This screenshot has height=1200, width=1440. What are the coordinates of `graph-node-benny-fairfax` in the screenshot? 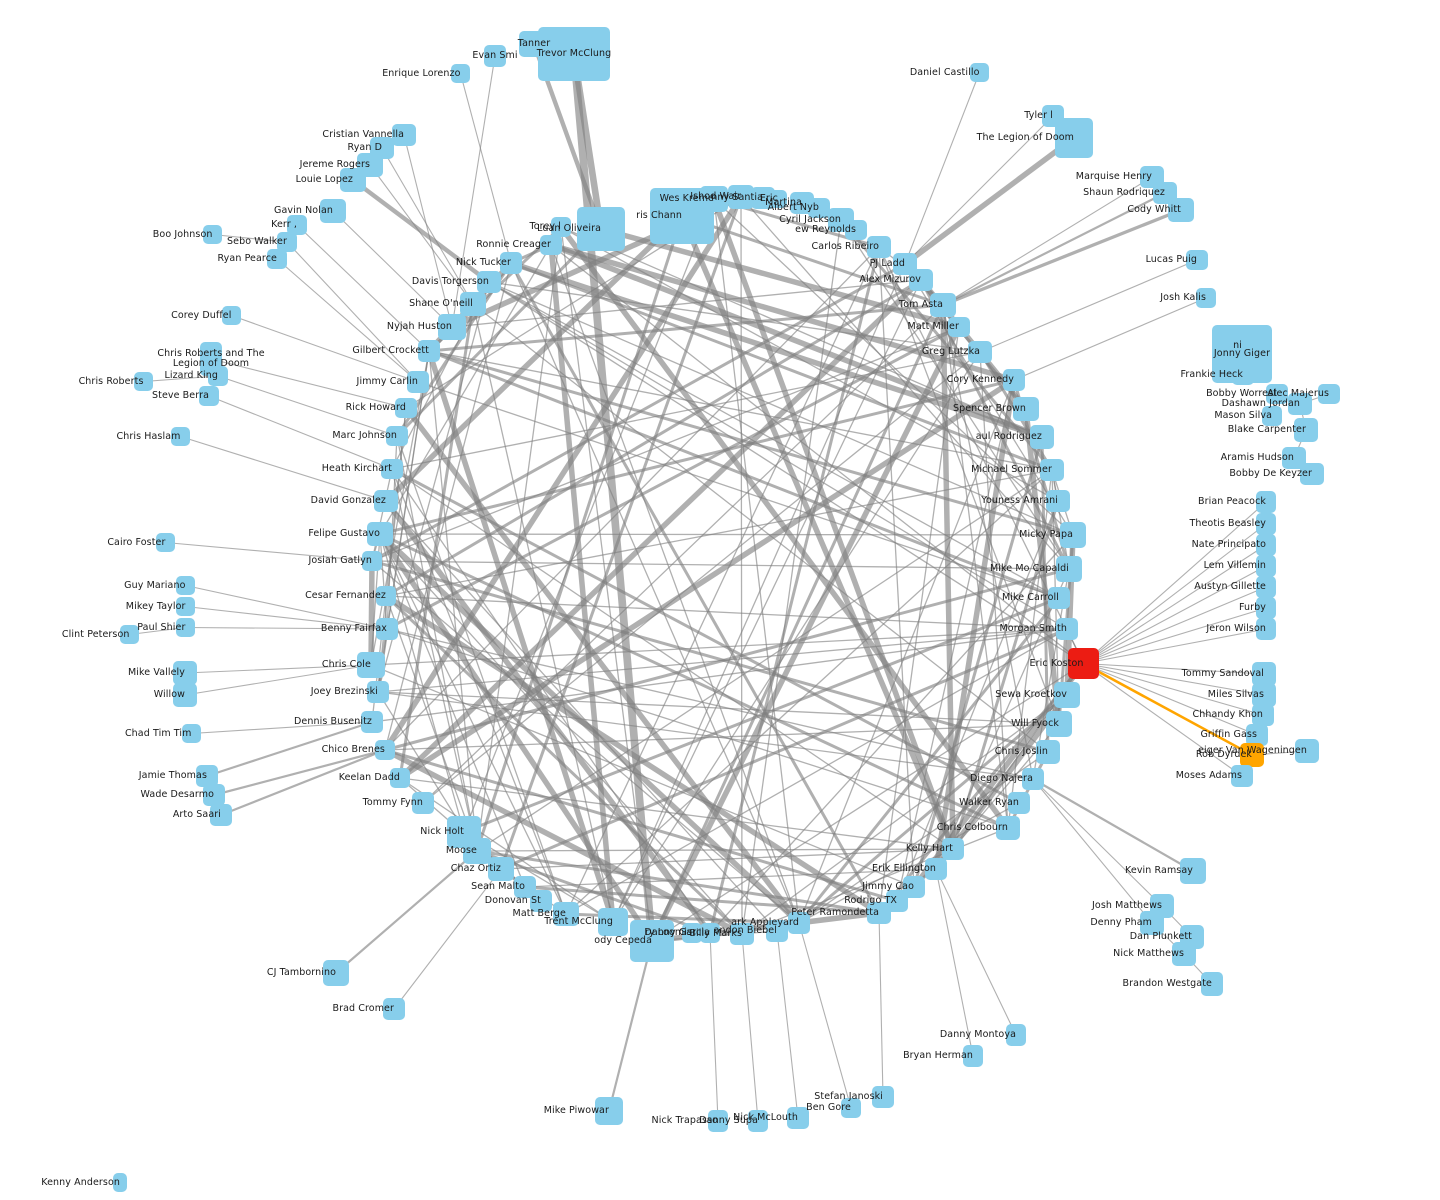 It's located at (387, 629).